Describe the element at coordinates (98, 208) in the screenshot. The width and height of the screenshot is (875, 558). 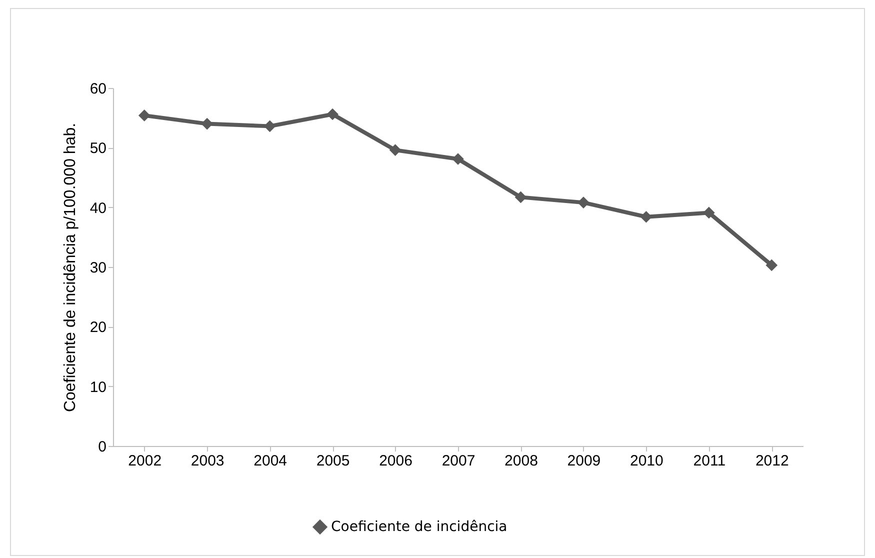
I see `y-tick-label: 40` at that location.